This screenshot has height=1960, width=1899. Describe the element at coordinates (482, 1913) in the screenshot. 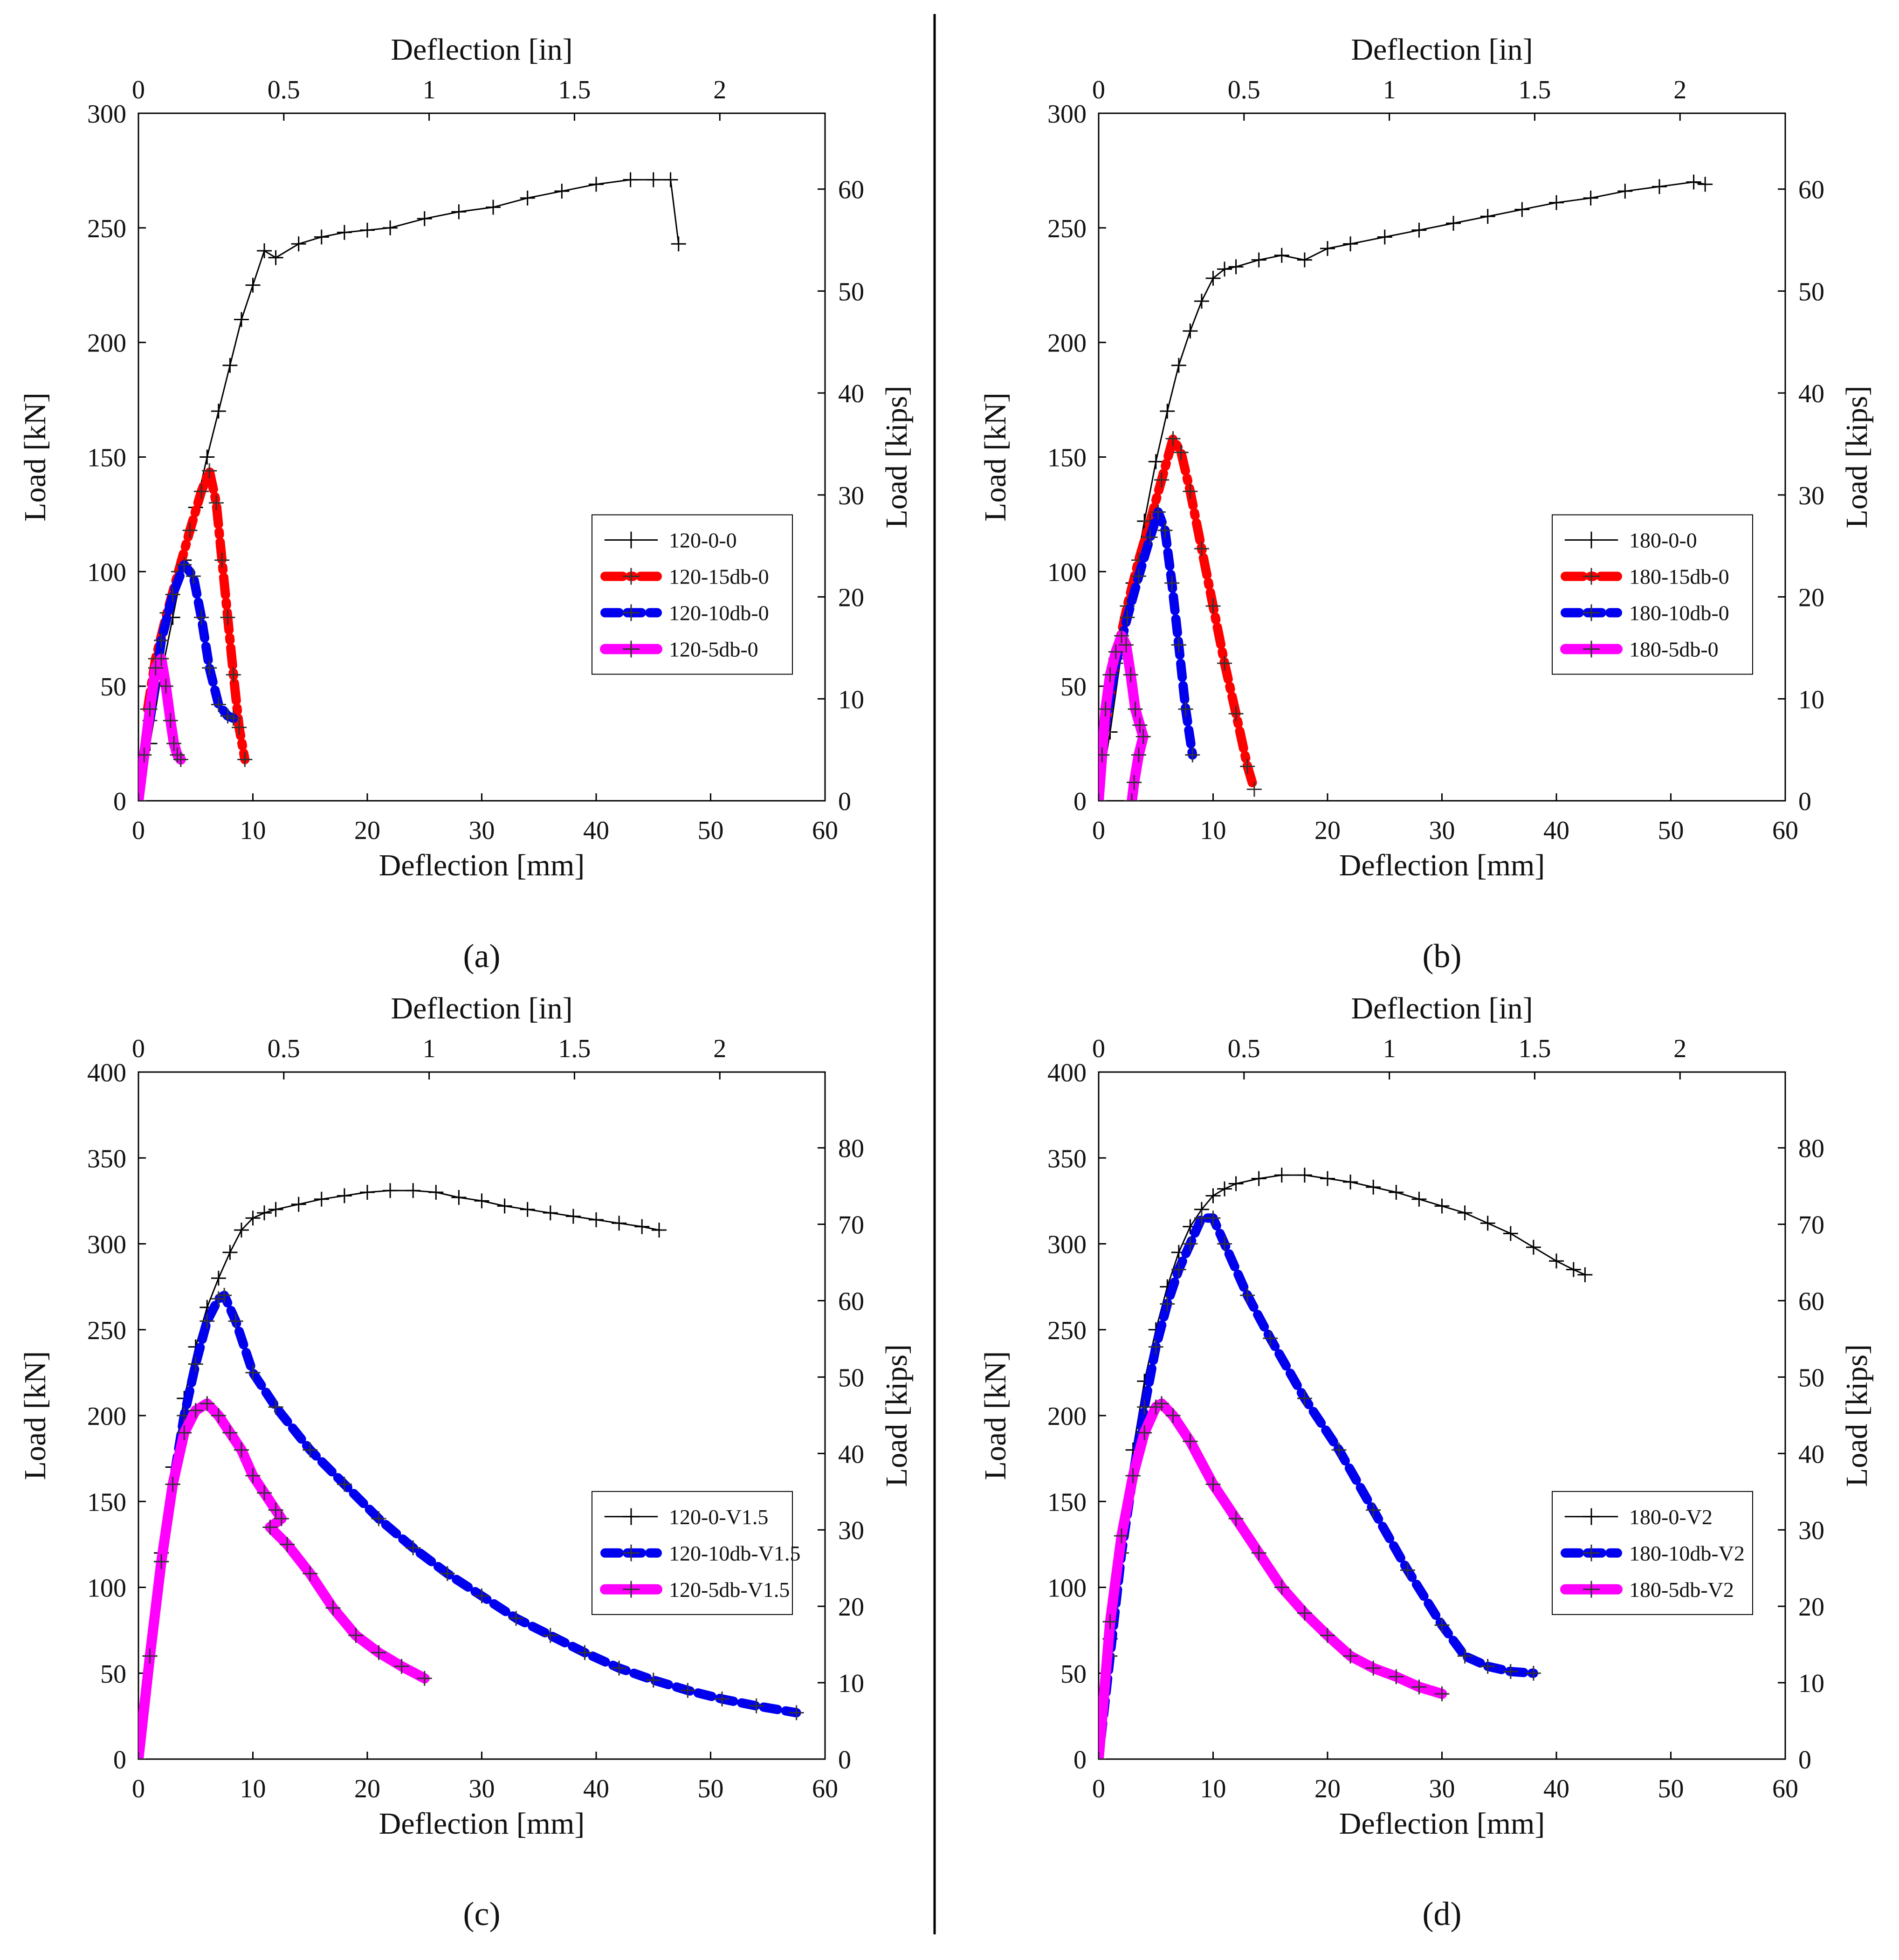

I see `panel-label: (c)` at that location.